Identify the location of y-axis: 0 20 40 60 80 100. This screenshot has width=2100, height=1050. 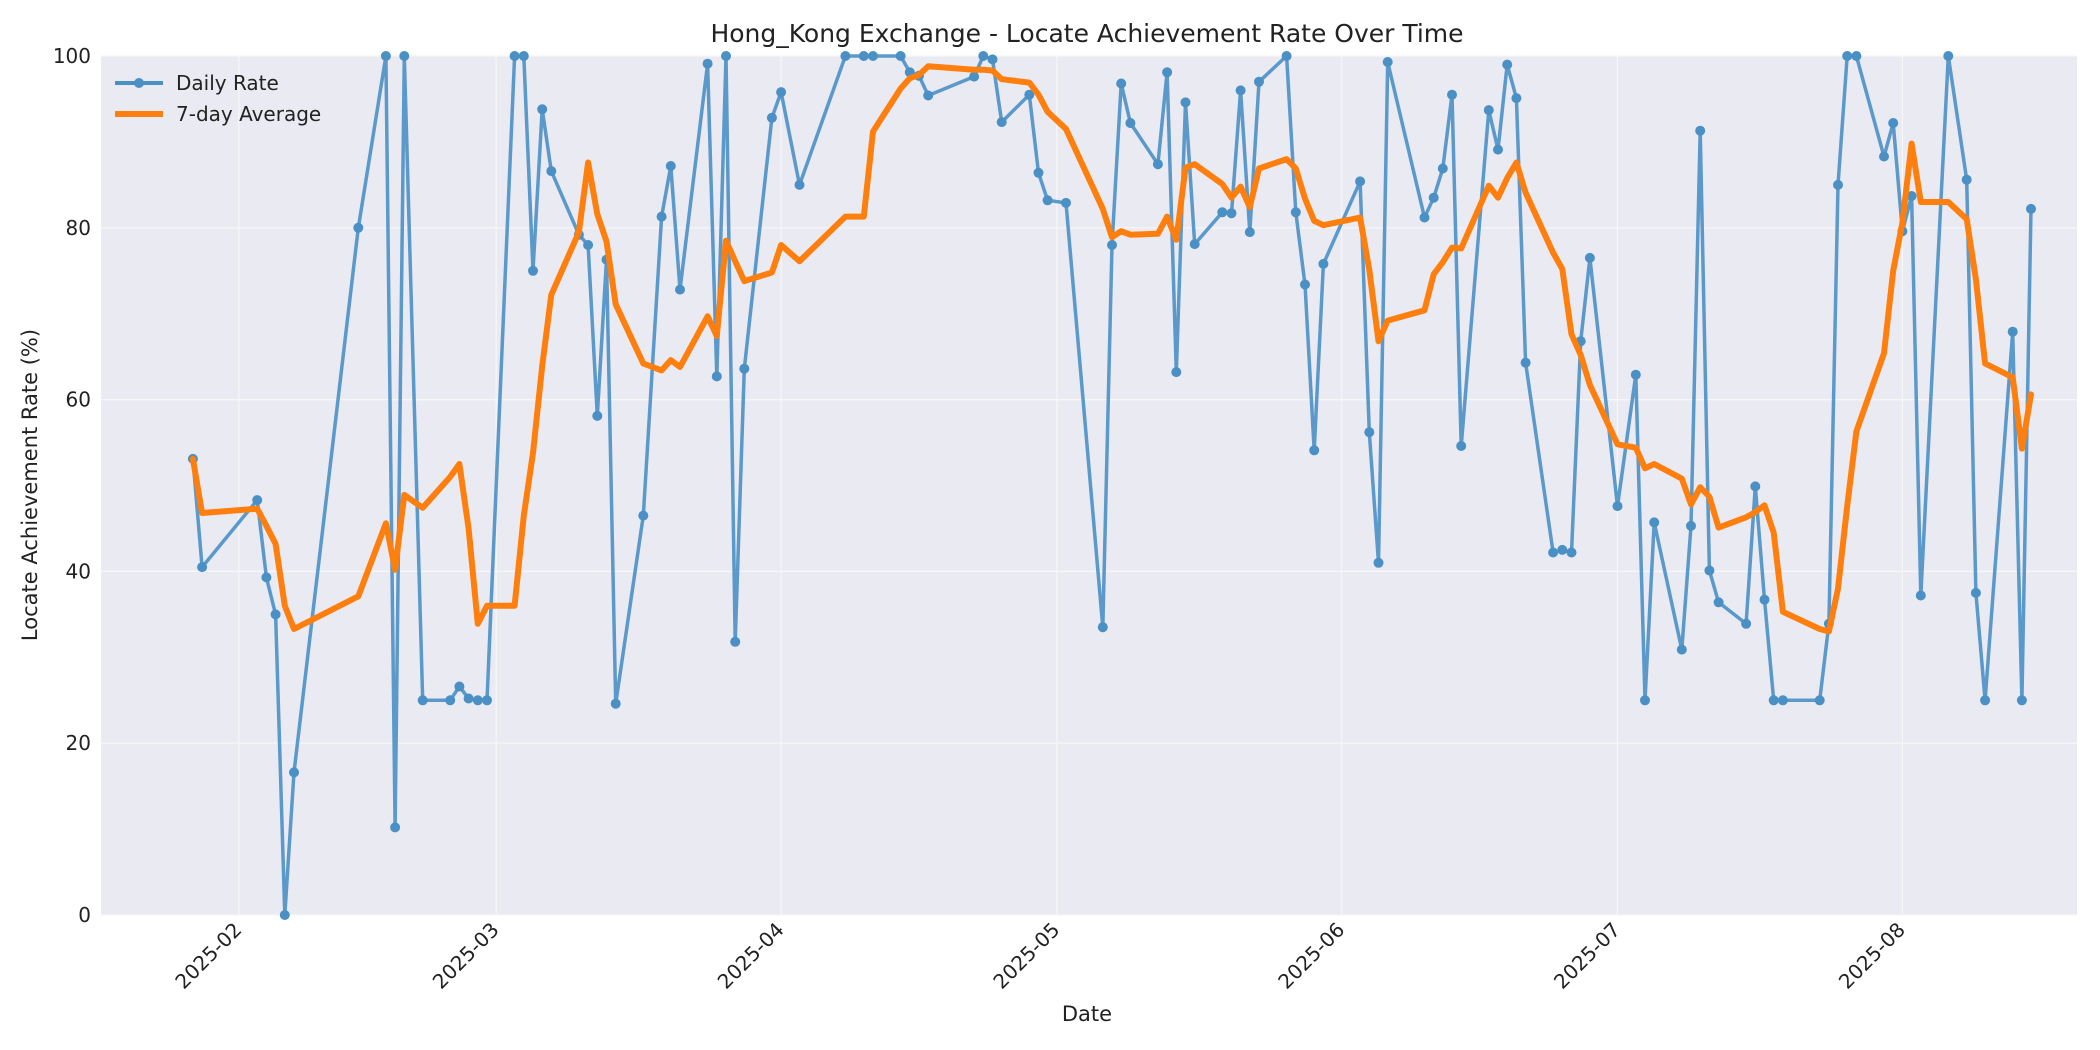
(72, 485).